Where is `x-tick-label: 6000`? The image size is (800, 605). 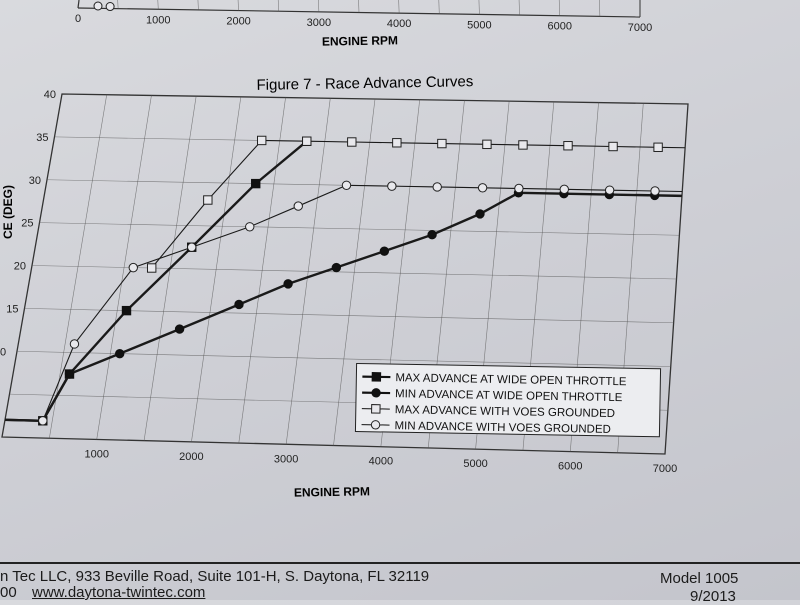
x-tick-label: 6000 is located at coordinates (570, 467).